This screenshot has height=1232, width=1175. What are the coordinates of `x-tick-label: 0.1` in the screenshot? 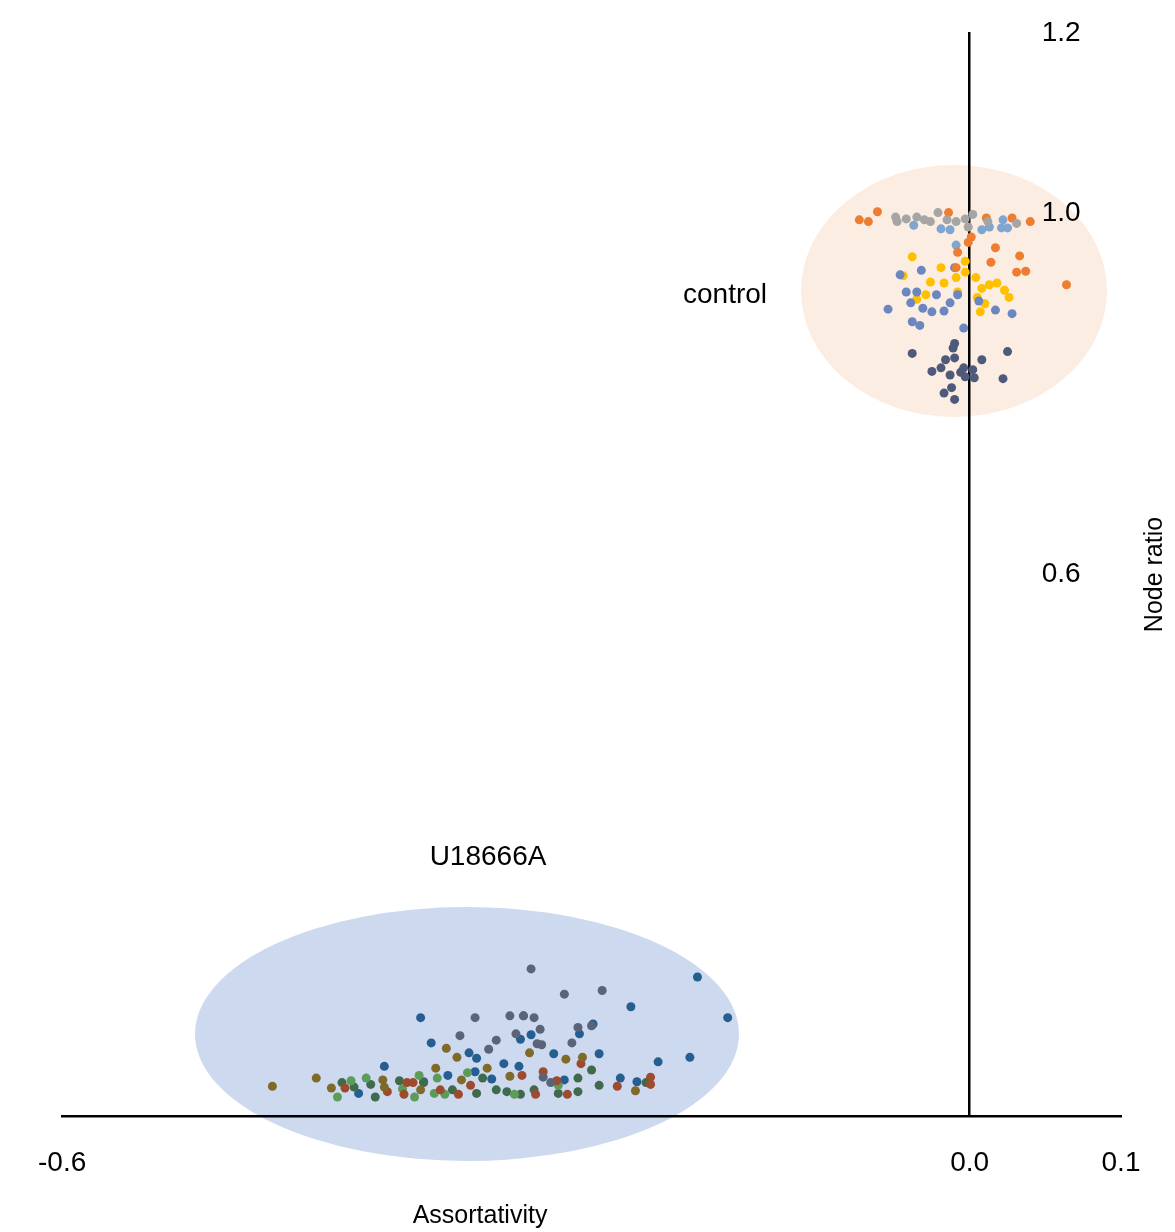 It's located at (1121, 1161).